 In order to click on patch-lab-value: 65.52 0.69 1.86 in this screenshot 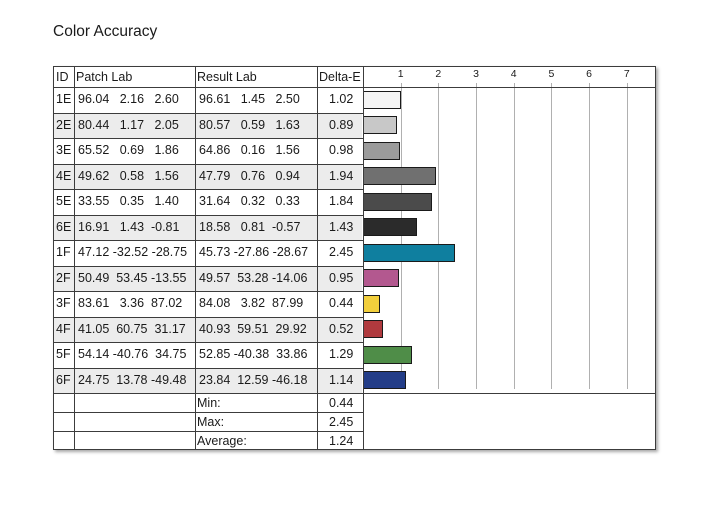, I will do `click(128, 150)`.